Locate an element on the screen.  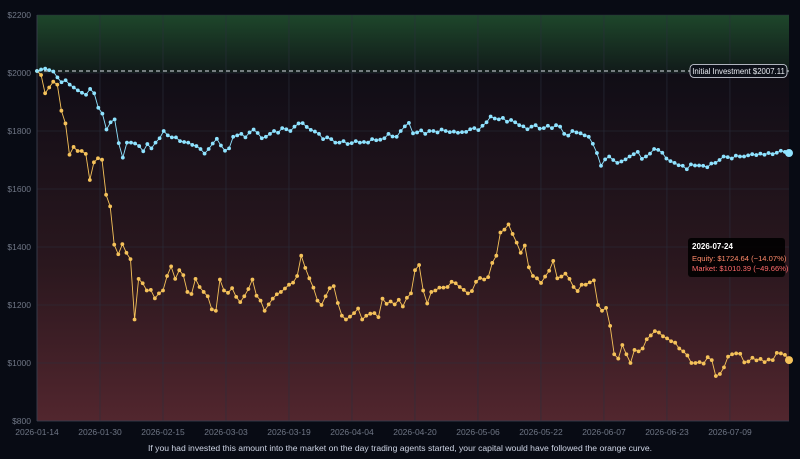
tooltip-date: 2026-07-24 is located at coordinates (712, 246).